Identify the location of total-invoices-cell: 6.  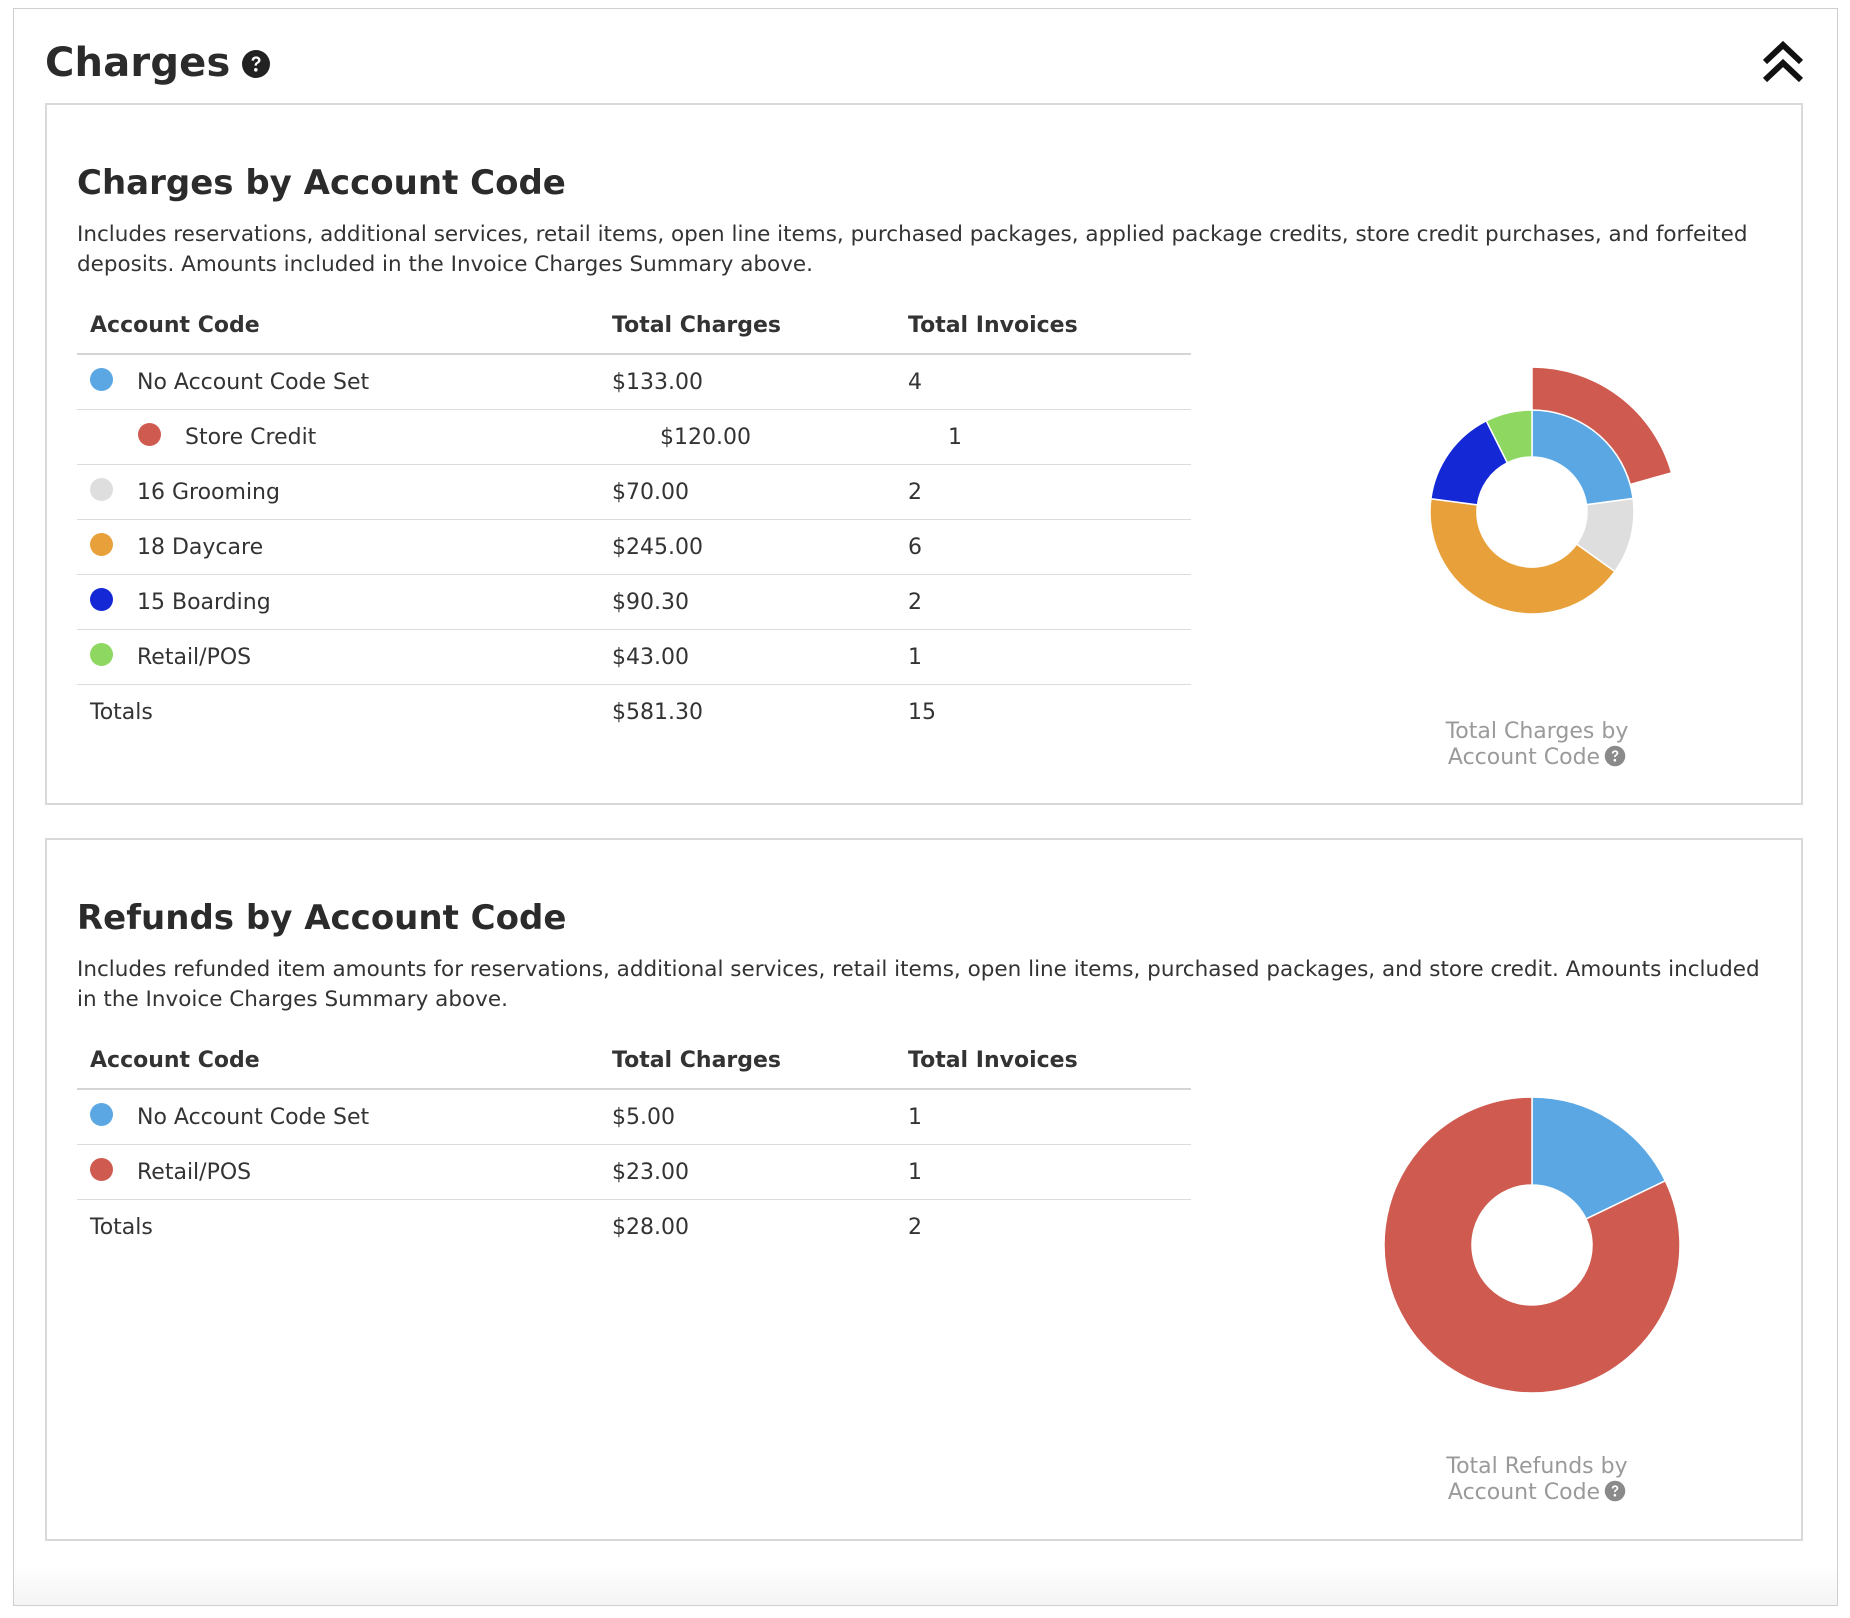
(1043, 547).